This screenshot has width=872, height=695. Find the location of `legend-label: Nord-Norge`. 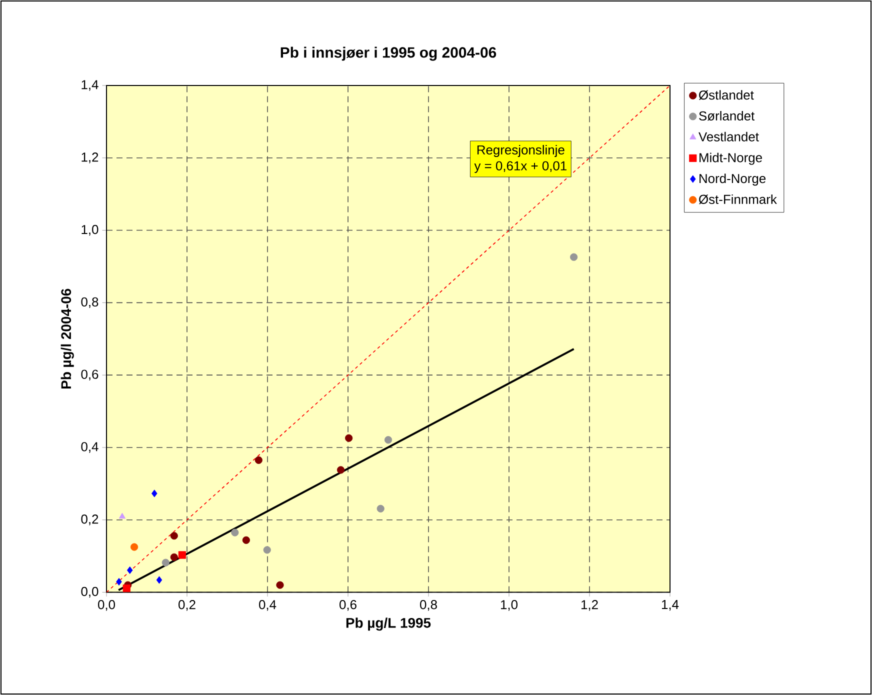

legend-label: Nord-Norge is located at coordinates (733, 180).